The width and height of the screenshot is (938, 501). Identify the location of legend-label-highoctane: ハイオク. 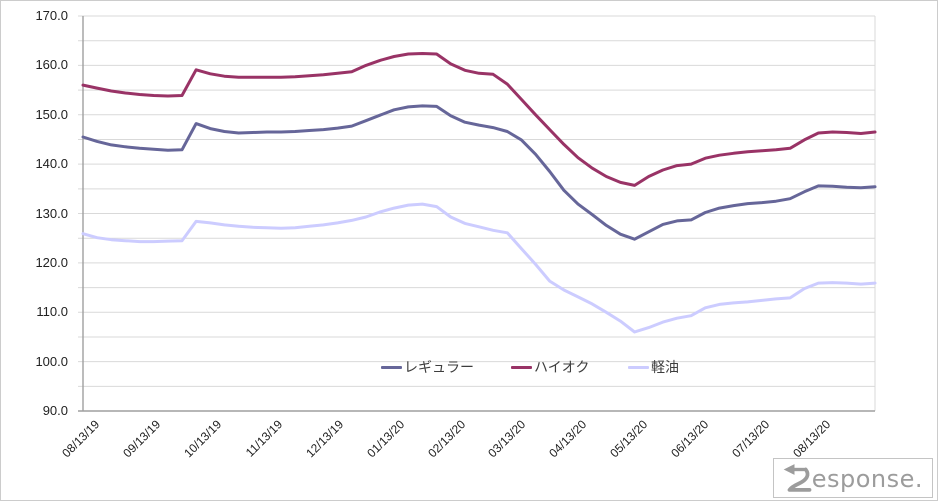
(562, 367).